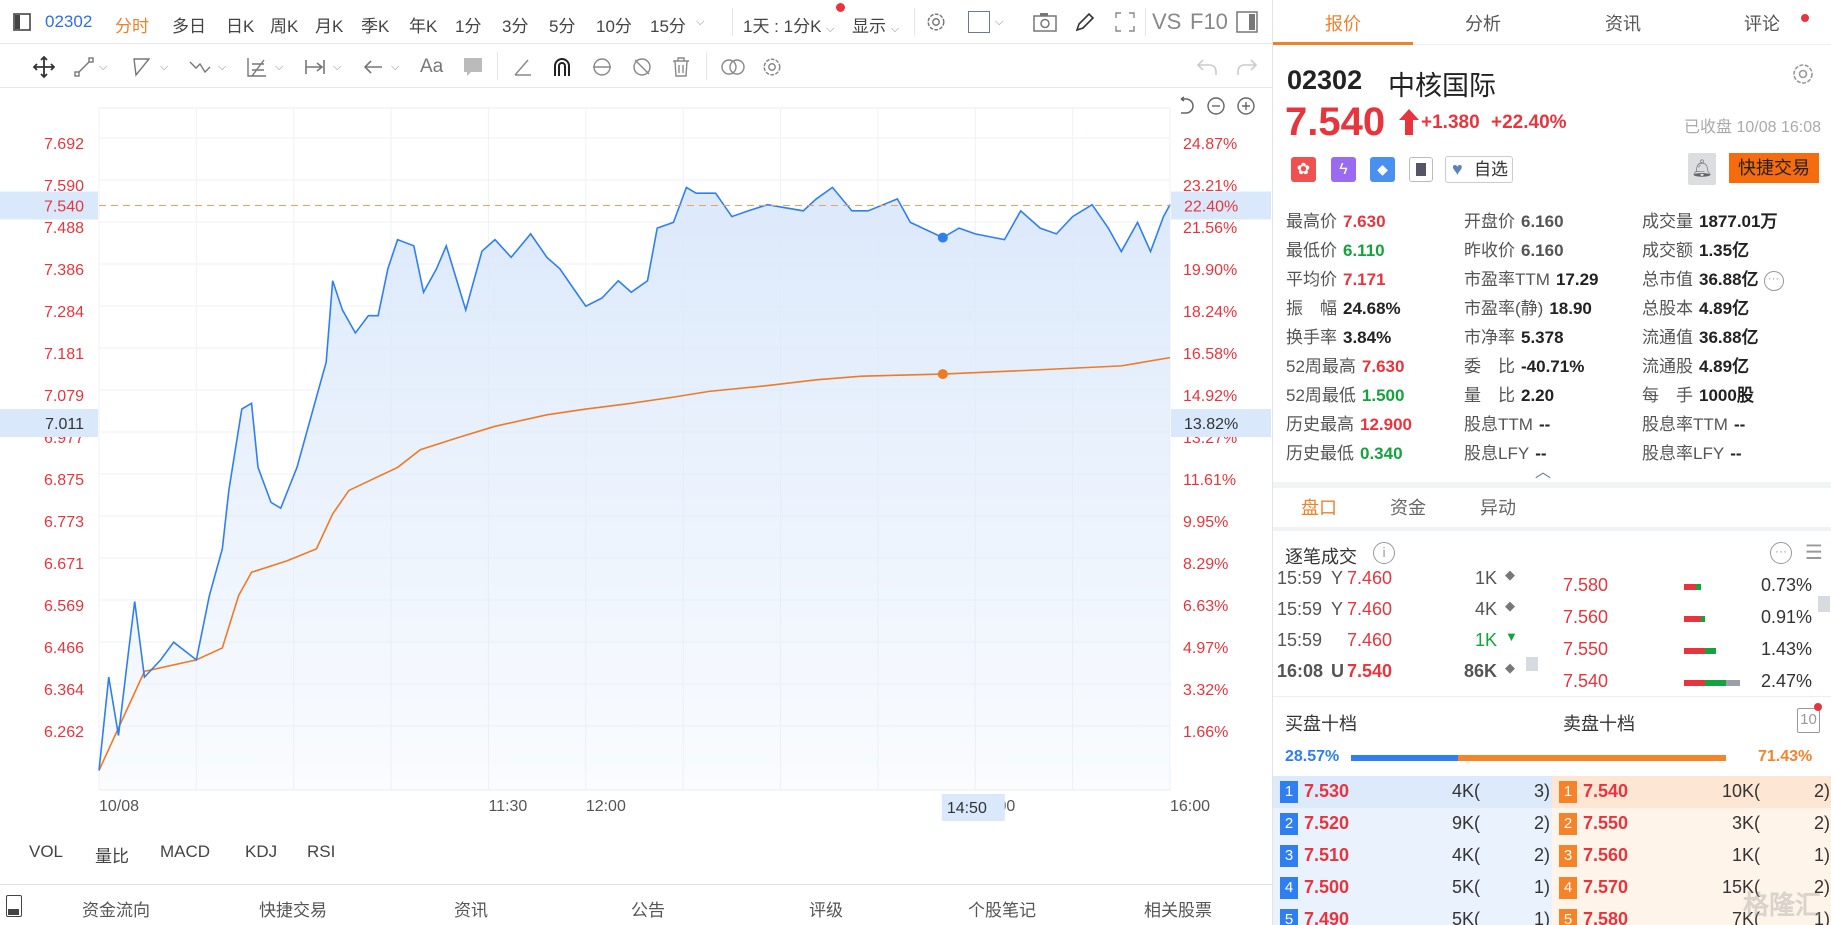 This screenshot has width=1831, height=925. Describe the element at coordinates (1187, 106) in the screenshot. I see `reset-zoom-icon` at that location.